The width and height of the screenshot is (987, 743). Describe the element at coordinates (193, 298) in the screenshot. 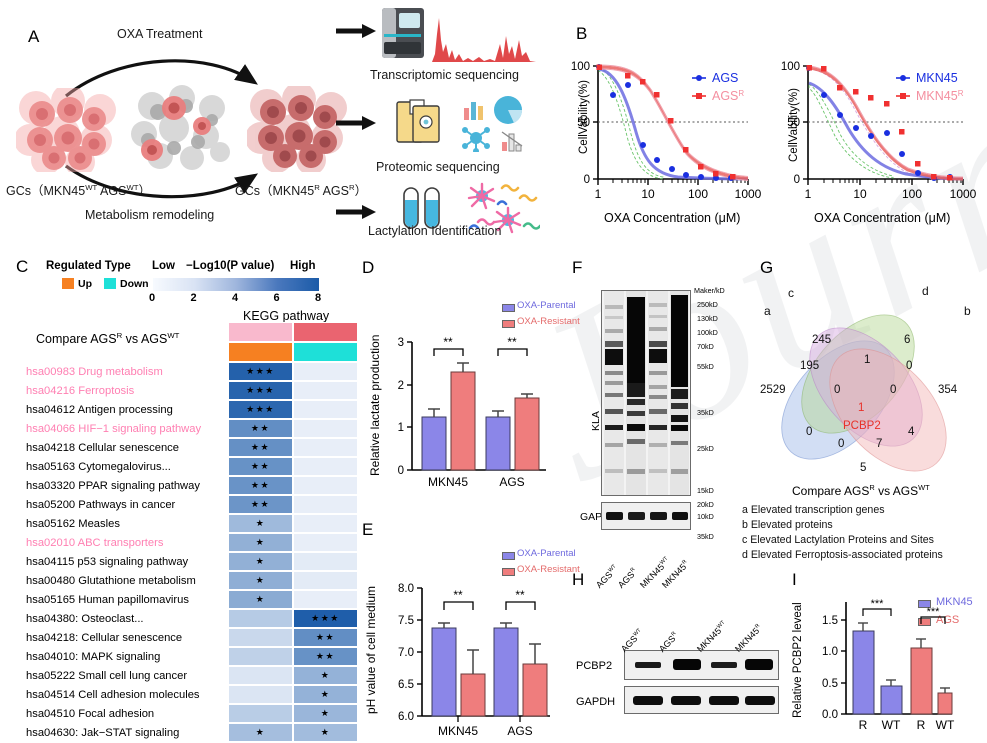

I see `colorbar-tick-2: 2` at that location.